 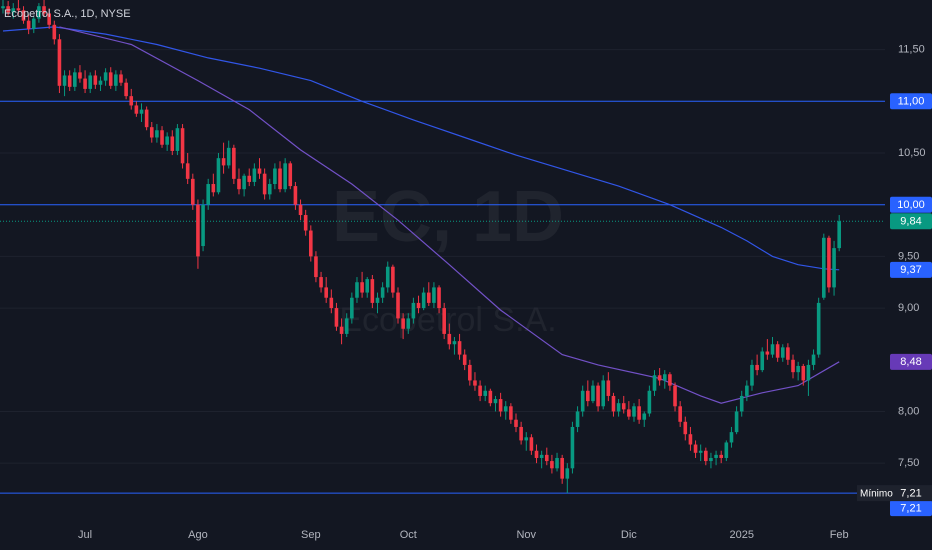 I want to click on y-tick-label: 7,50, so click(x=908, y=463).